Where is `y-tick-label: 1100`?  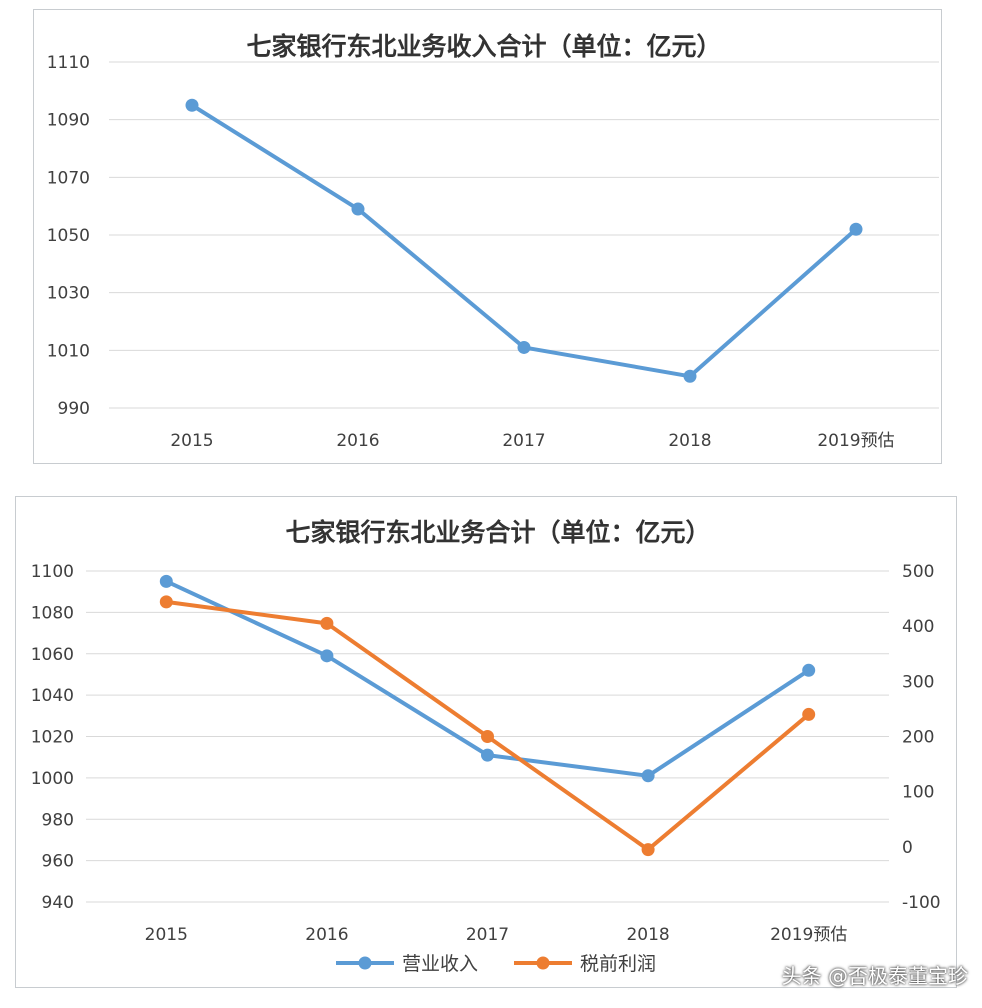
y-tick-label: 1100 is located at coordinates (52, 572).